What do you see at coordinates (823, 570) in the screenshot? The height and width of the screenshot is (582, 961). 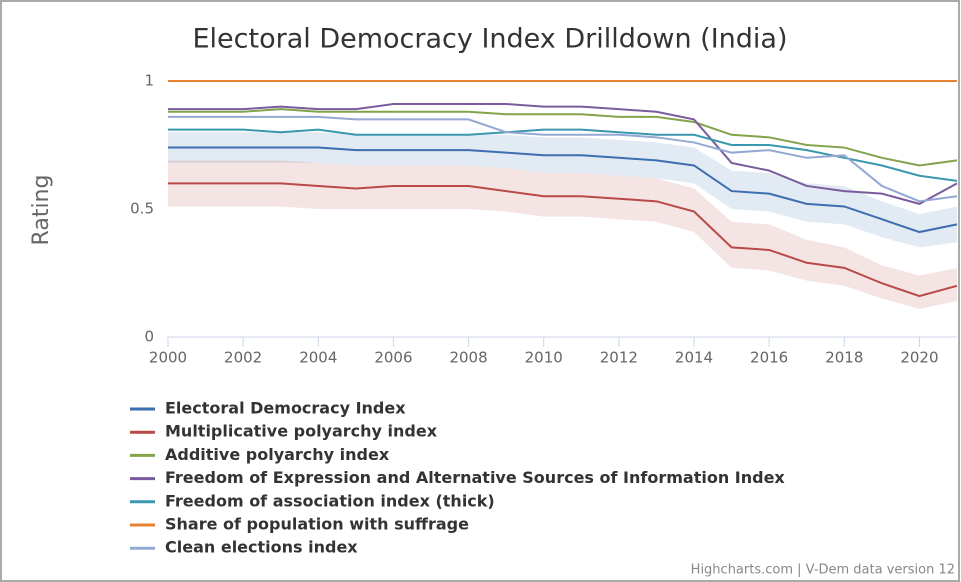 I see `credits: Highcharts.com | V-Dem data version 12` at bounding box center [823, 570].